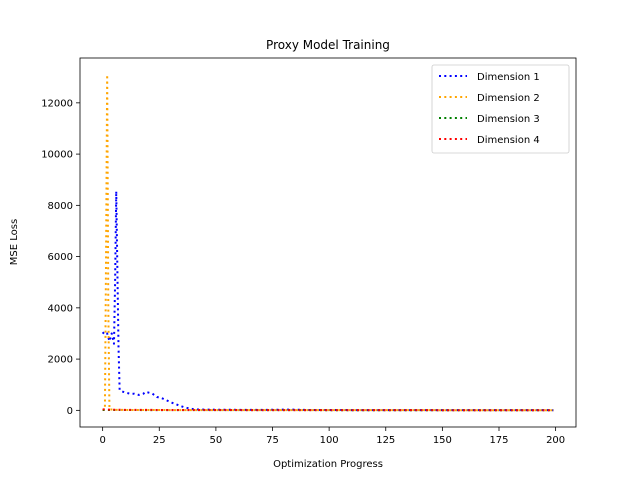 The image size is (640, 480). I want to click on legend-label-dimension-1: Dimension 1, so click(508, 77).